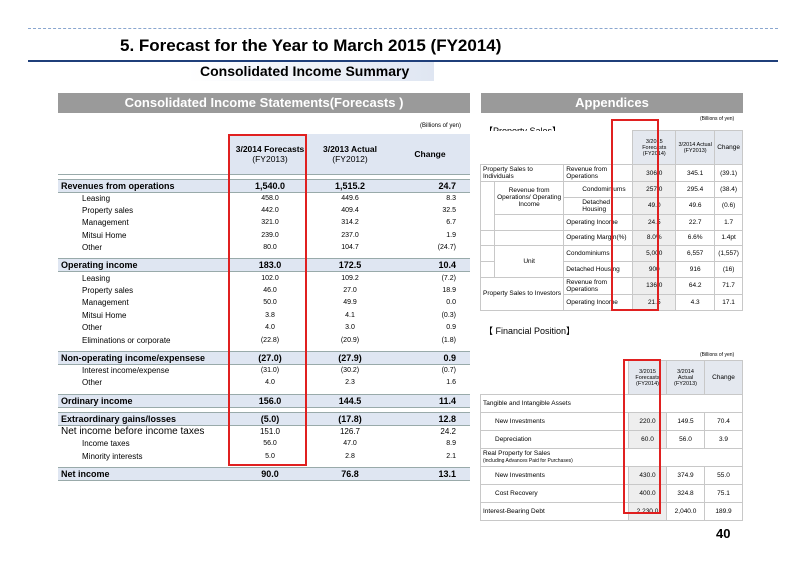  I want to click on cell: 8.9, so click(451, 444).